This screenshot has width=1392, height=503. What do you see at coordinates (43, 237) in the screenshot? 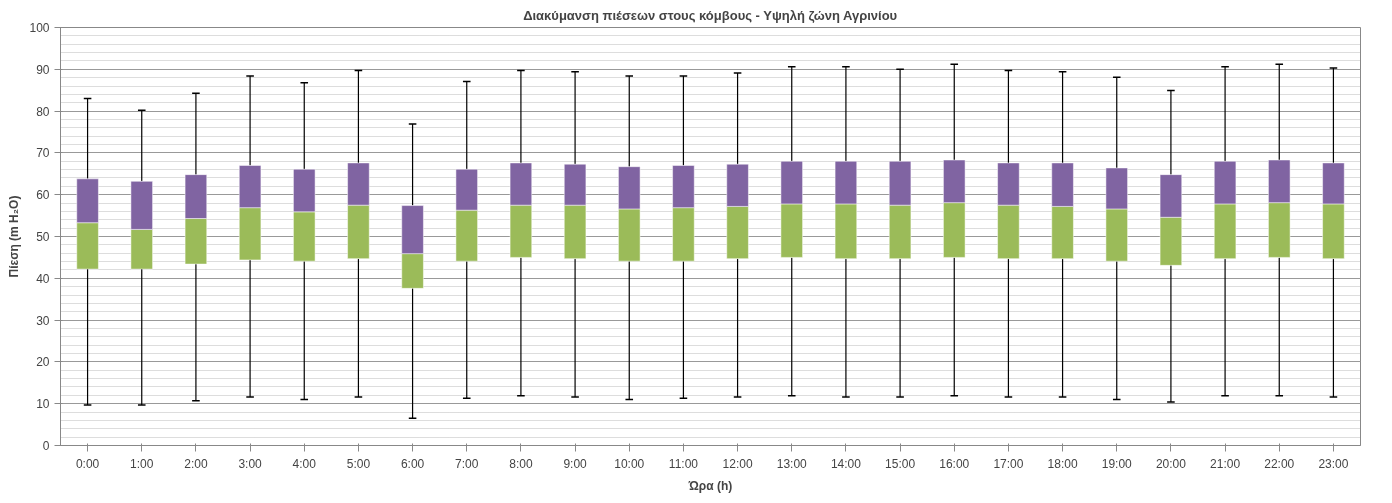
I see `y-tick-label: 50` at bounding box center [43, 237].